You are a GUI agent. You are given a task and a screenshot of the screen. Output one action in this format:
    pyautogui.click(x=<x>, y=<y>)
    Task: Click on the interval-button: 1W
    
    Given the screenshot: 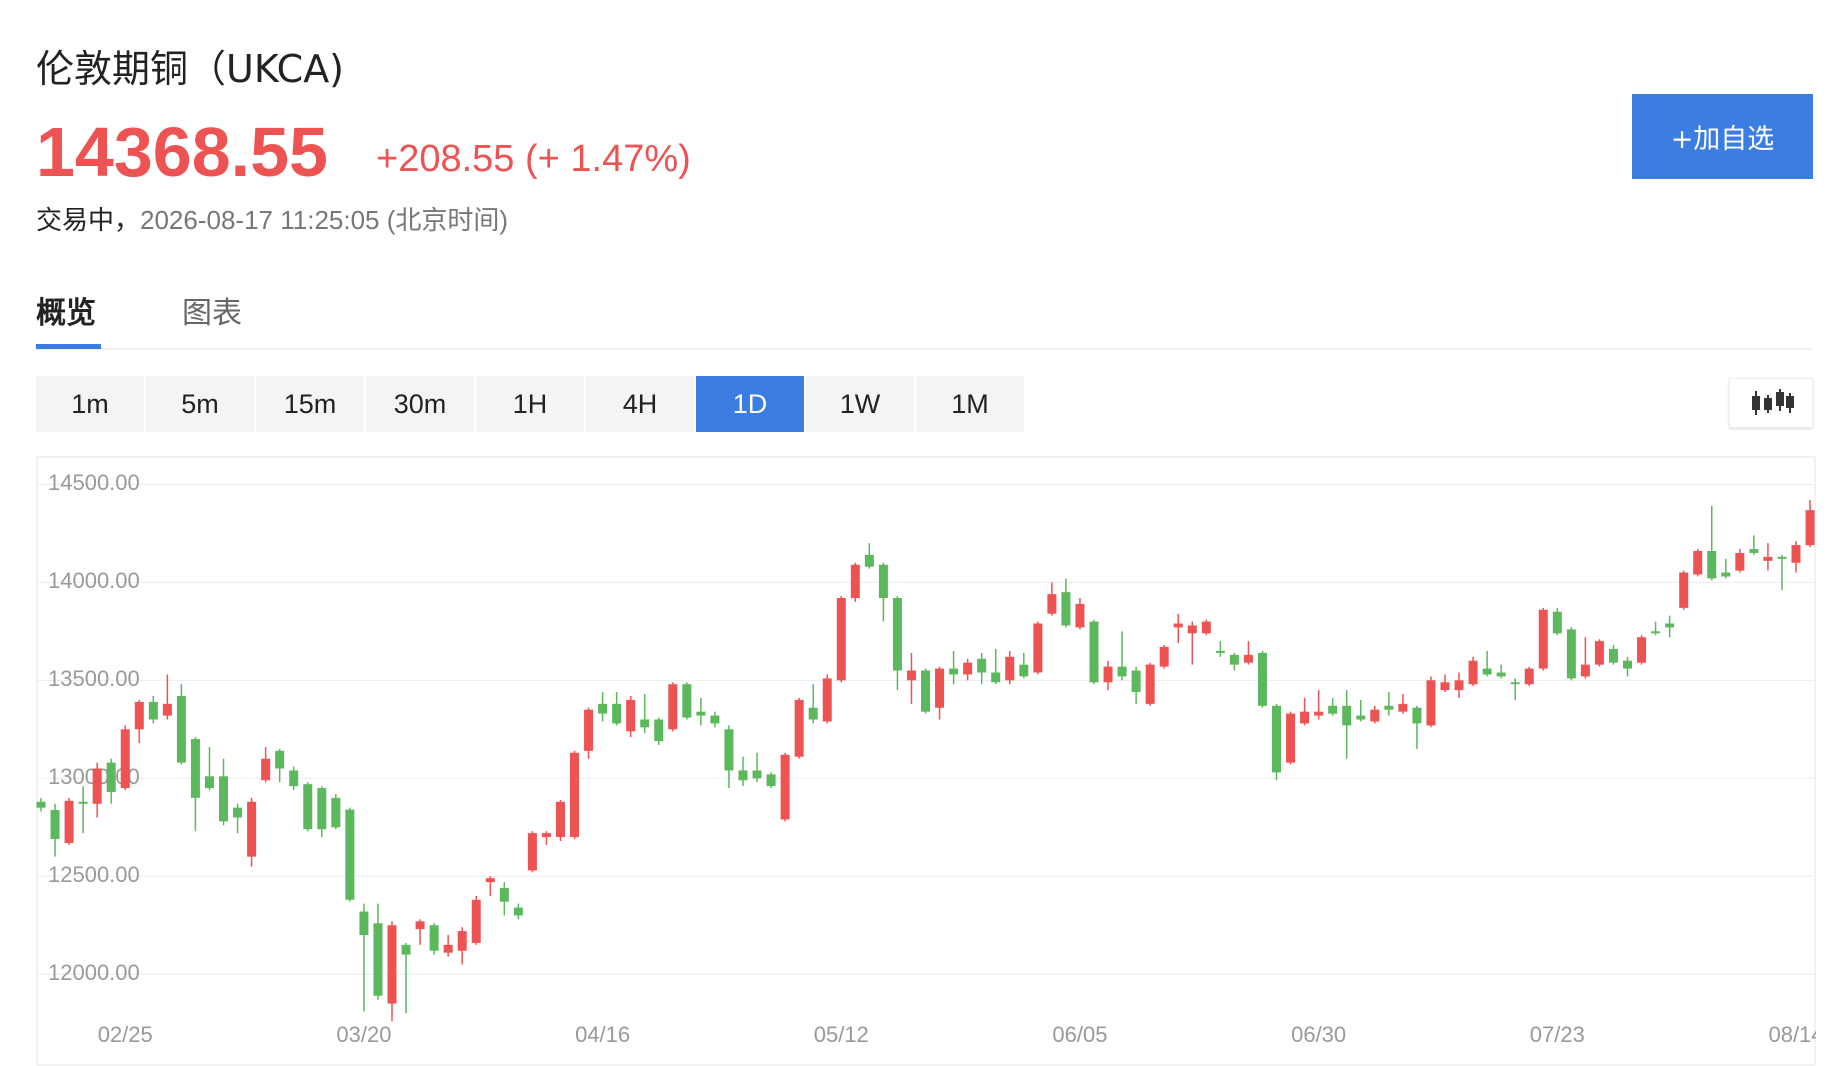 What is the action you would take?
    pyautogui.click(x=860, y=404)
    